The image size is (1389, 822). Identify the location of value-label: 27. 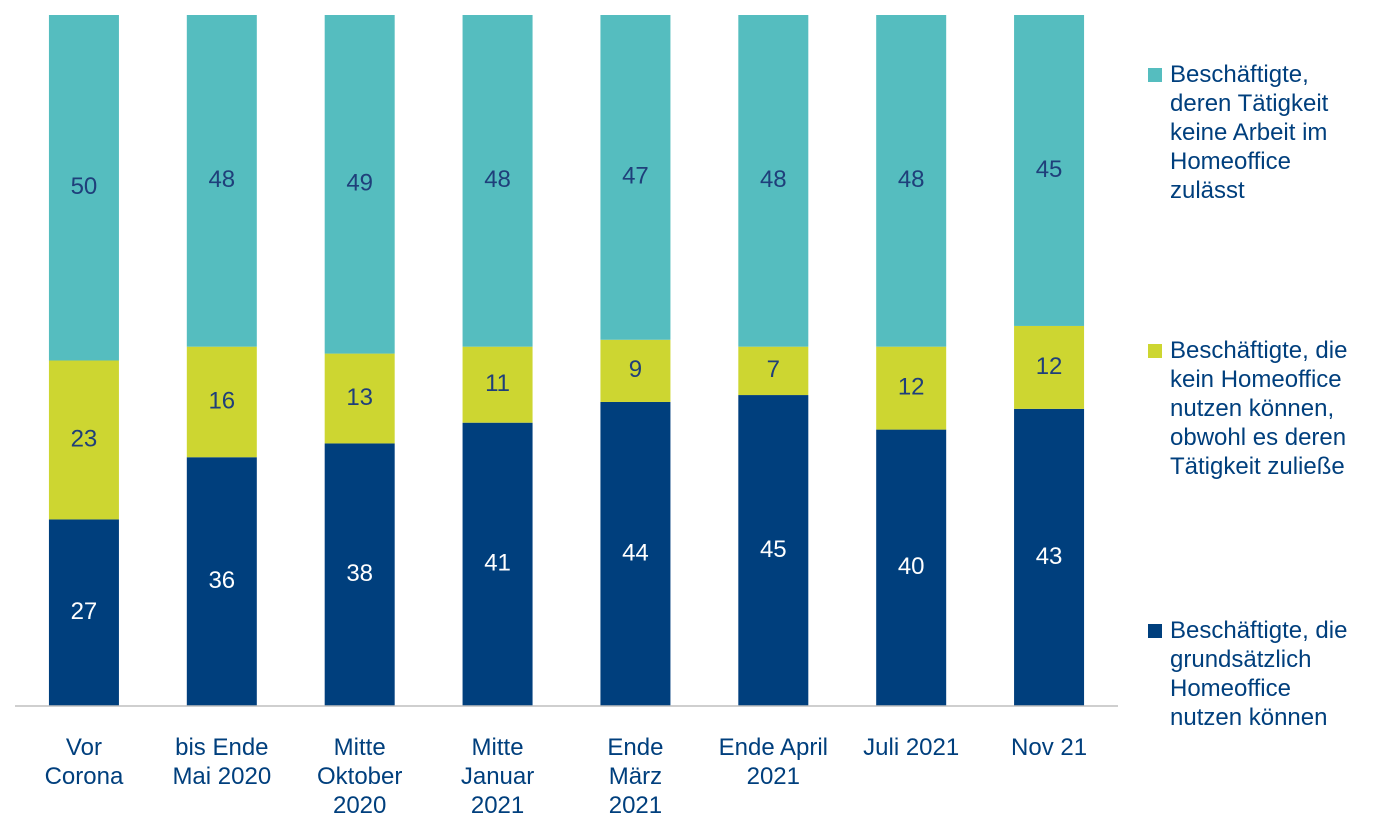
(84, 611).